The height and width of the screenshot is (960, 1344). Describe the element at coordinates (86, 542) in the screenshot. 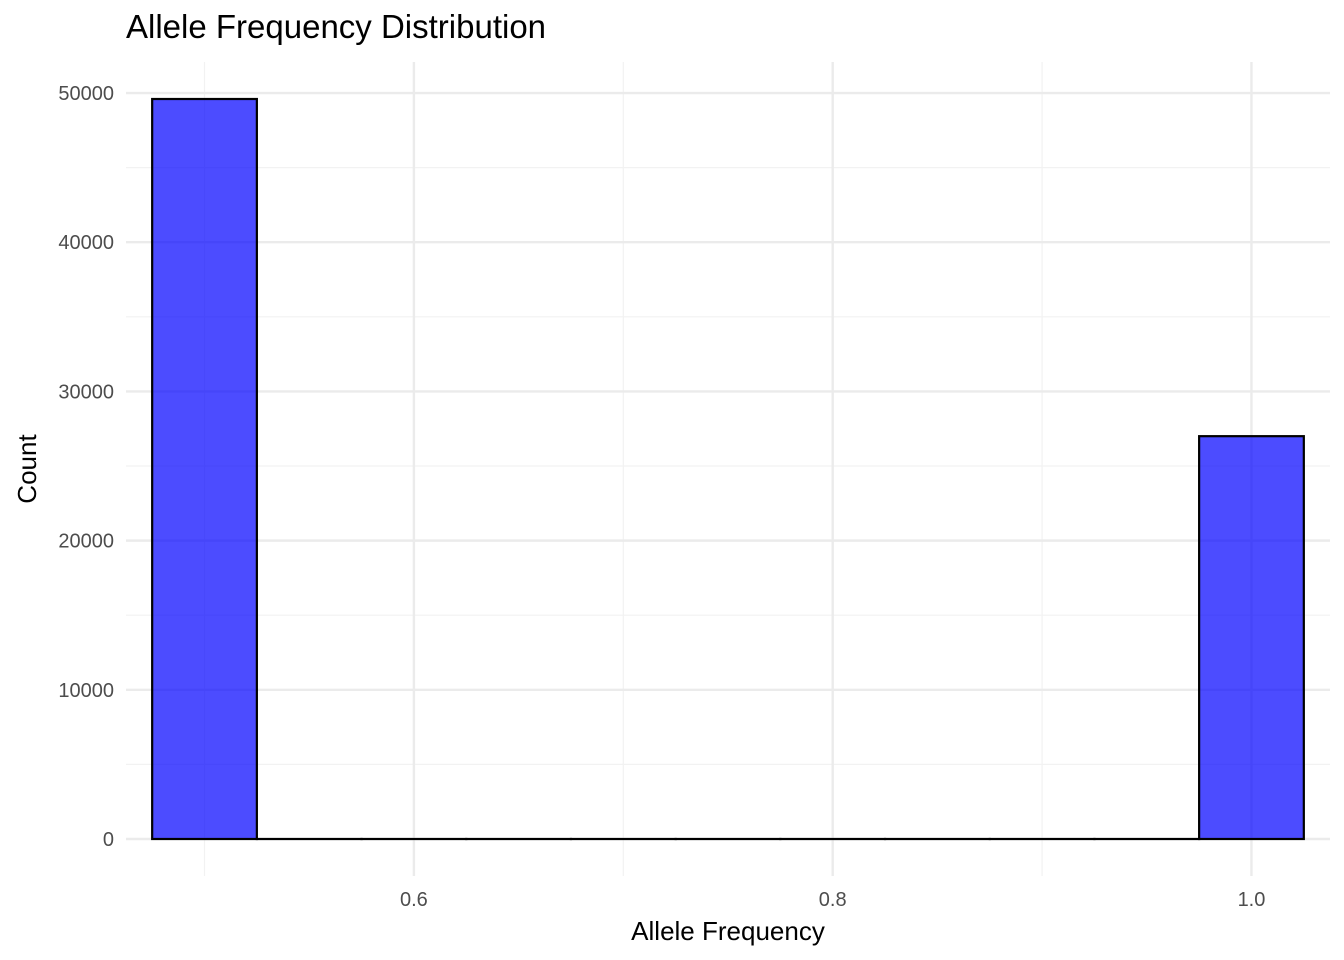

I see `y-tick-label: 20000` at that location.